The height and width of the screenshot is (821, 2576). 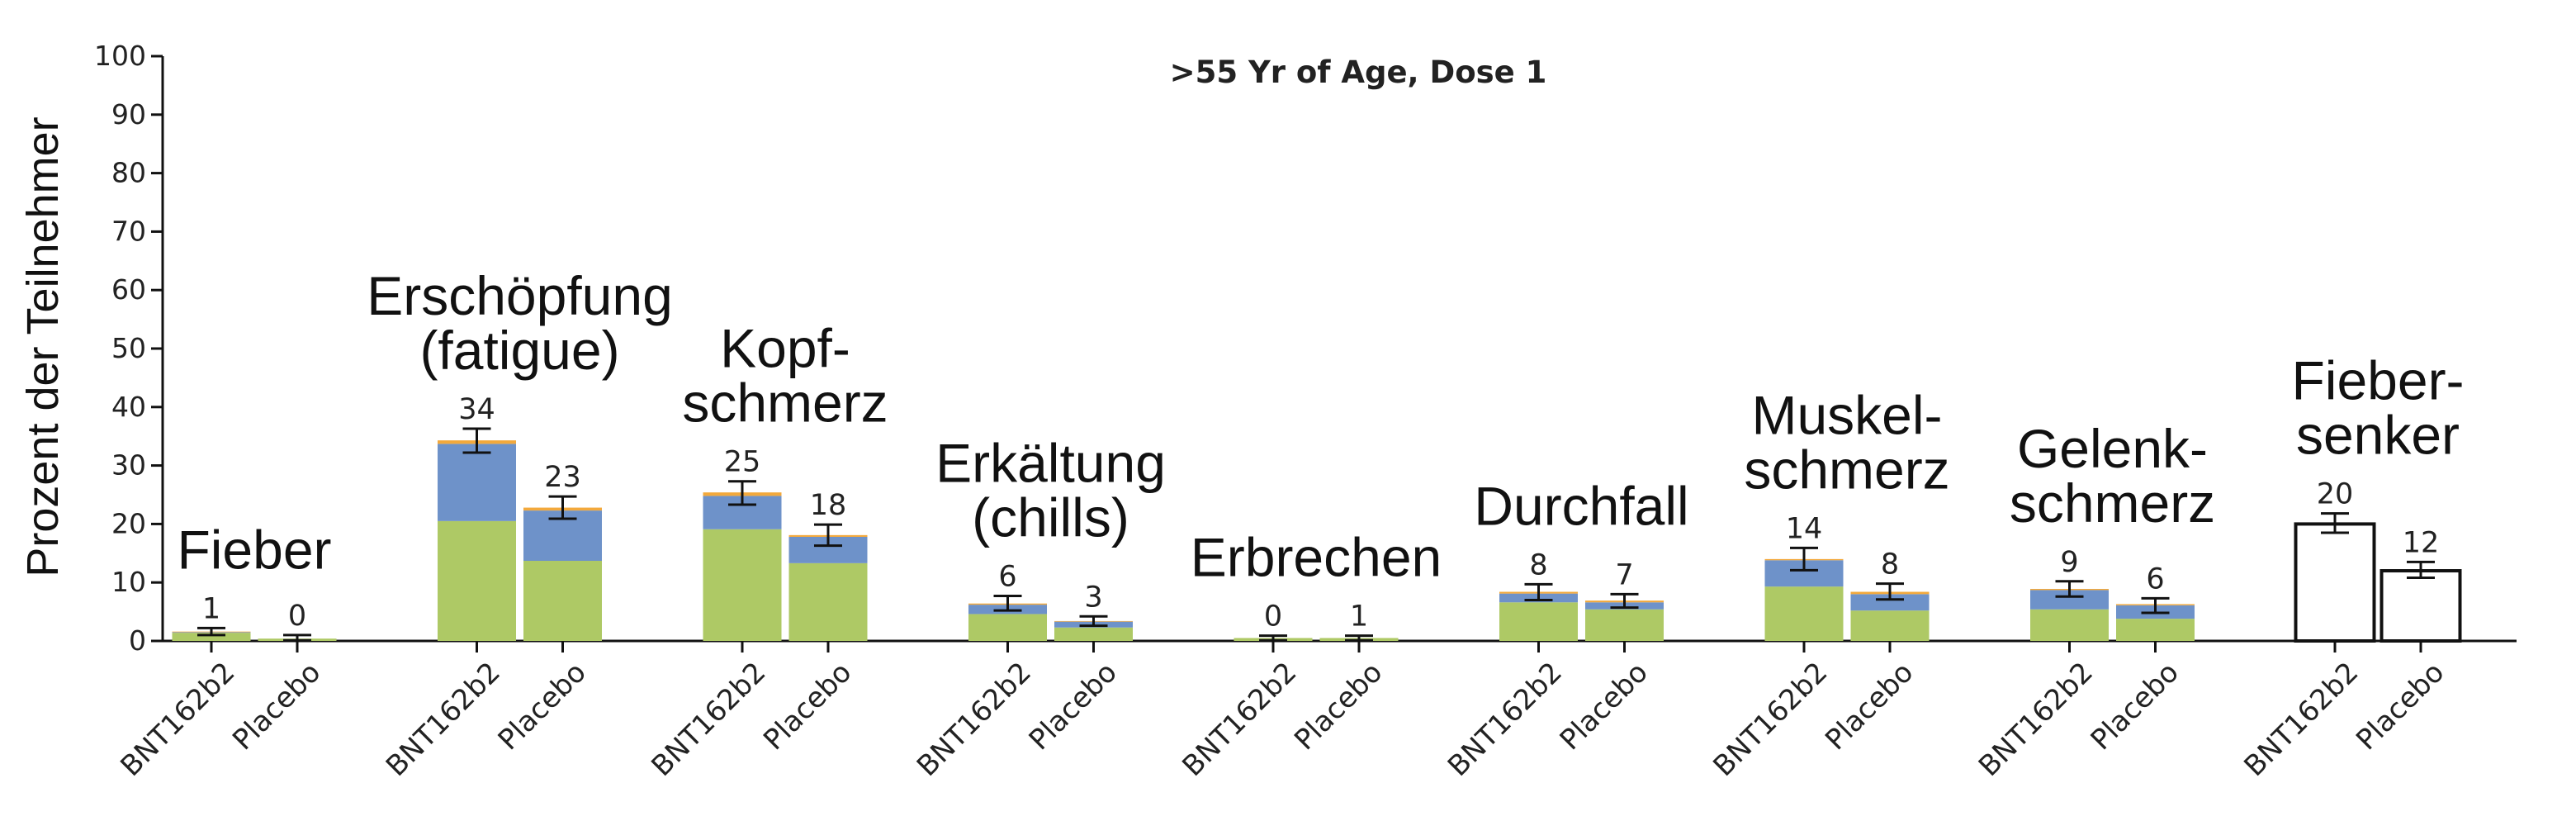 What do you see at coordinates (2112, 448) in the screenshot?
I see `group-label-line: Gelenk-` at bounding box center [2112, 448].